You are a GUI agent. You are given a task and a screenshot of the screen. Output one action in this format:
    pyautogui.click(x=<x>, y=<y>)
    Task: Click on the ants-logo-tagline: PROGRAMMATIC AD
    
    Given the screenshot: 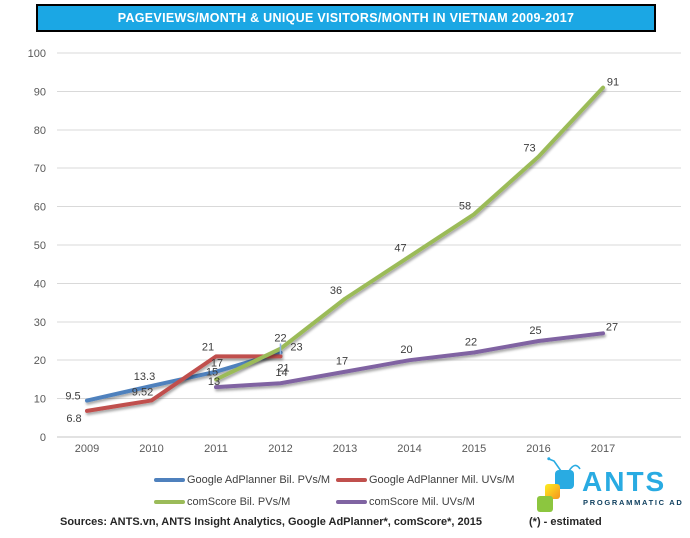 What is the action you would take?
    pyautogui.click(x=633, y=502)
    